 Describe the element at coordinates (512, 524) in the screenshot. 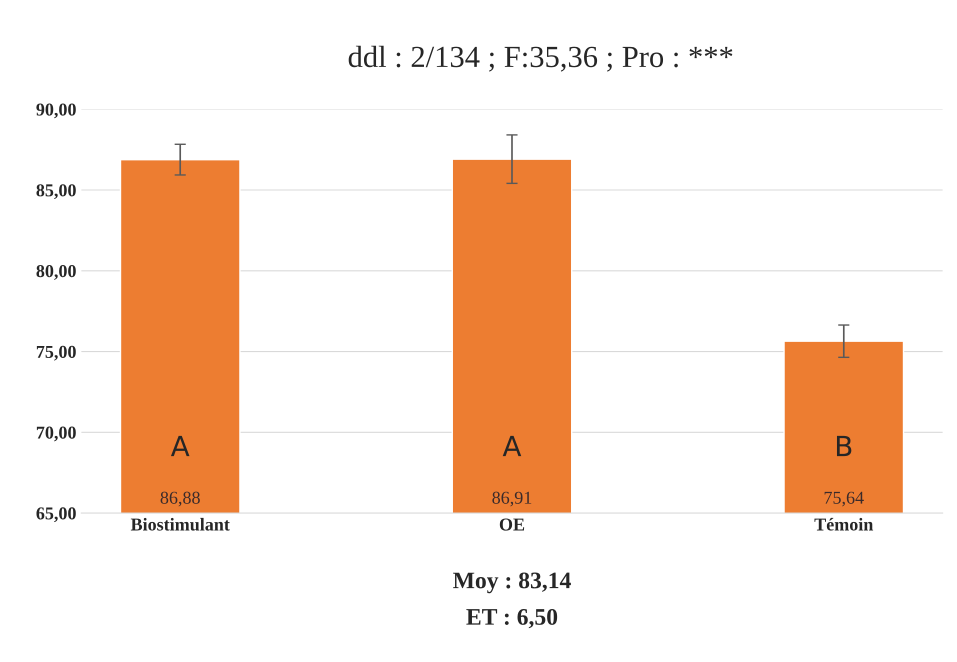

I see `x-tick-label: OE` at that location.